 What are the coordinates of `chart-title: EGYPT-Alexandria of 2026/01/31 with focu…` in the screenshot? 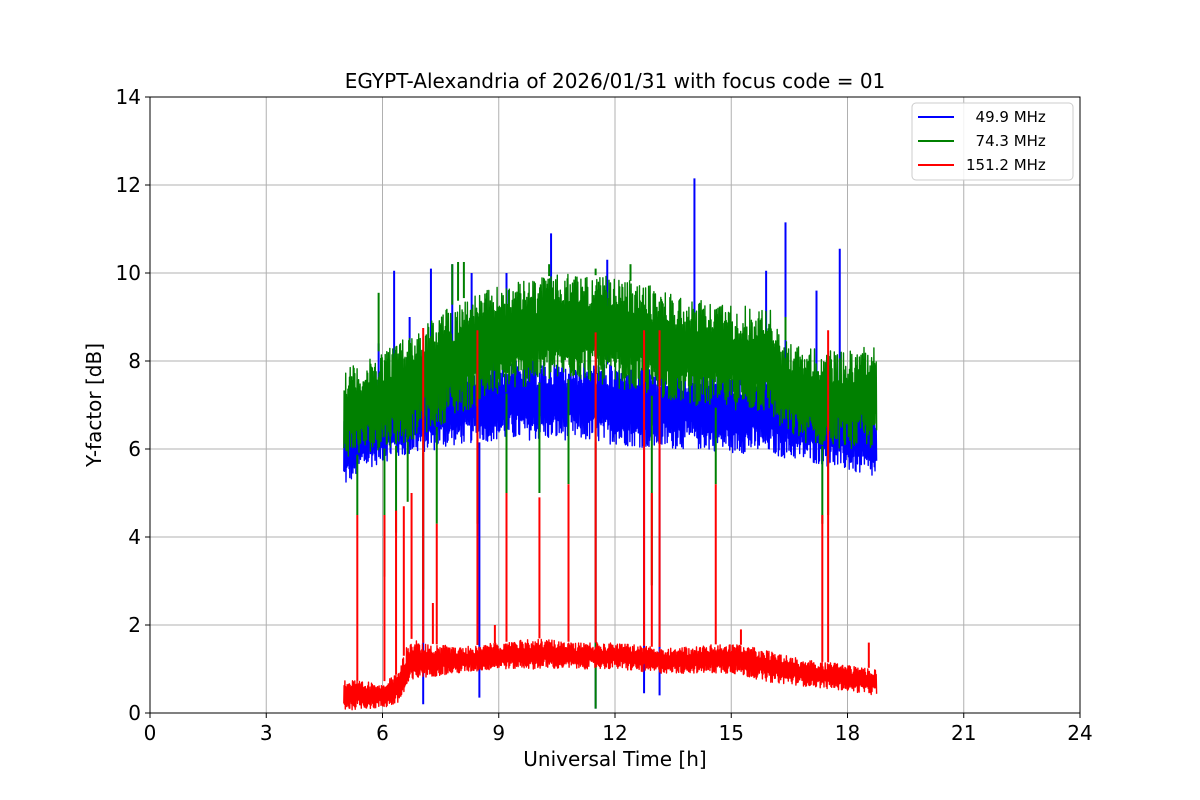 It's located at (615, 81).